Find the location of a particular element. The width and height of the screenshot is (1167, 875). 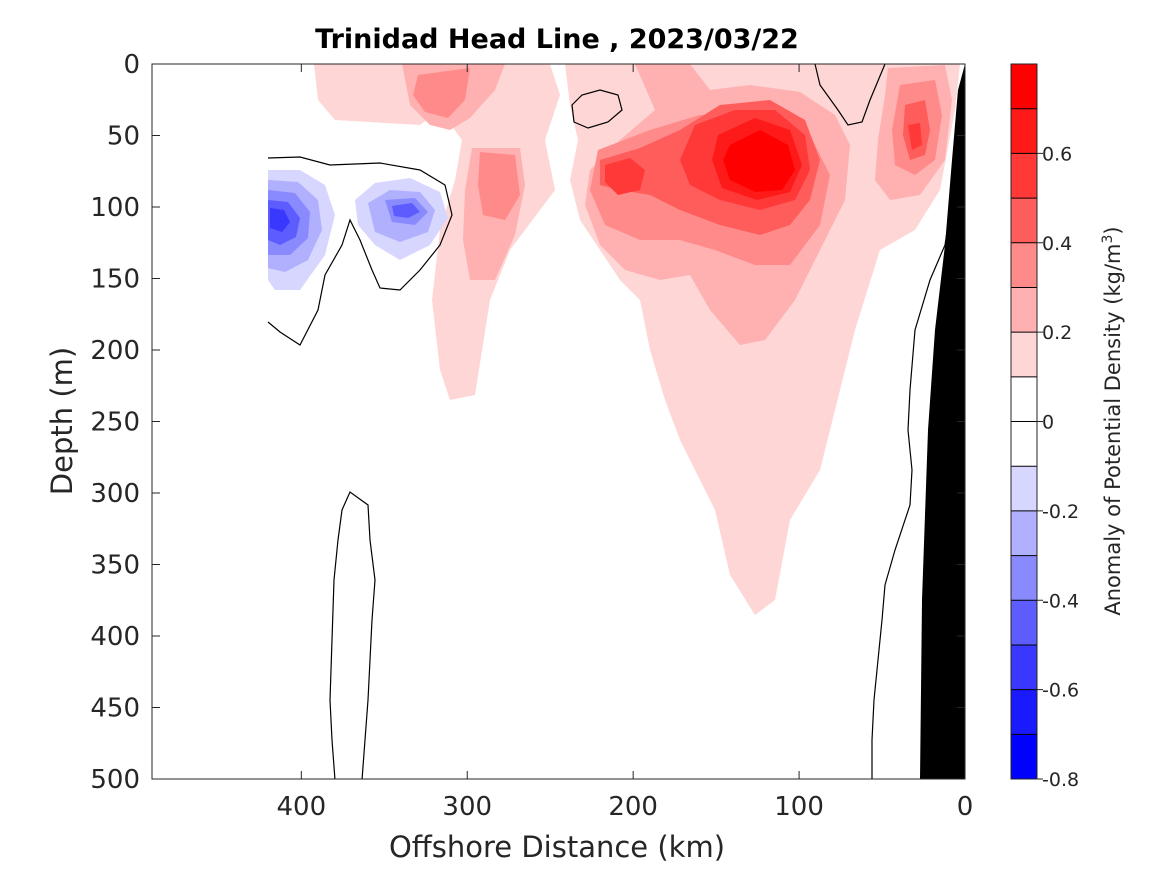

y-axis-label: Depth (m) is located at coordinates (62, 421).